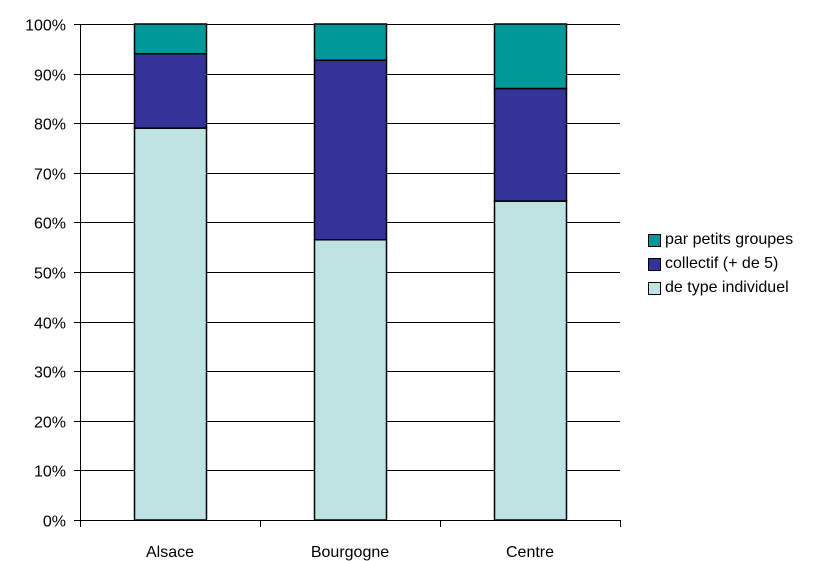 This screenshot has width=840, height=561. What do you see at coordinates (50, 274) in the screenshot?
I see `y-tick-label: 50%` at bounding box center [50, 274].